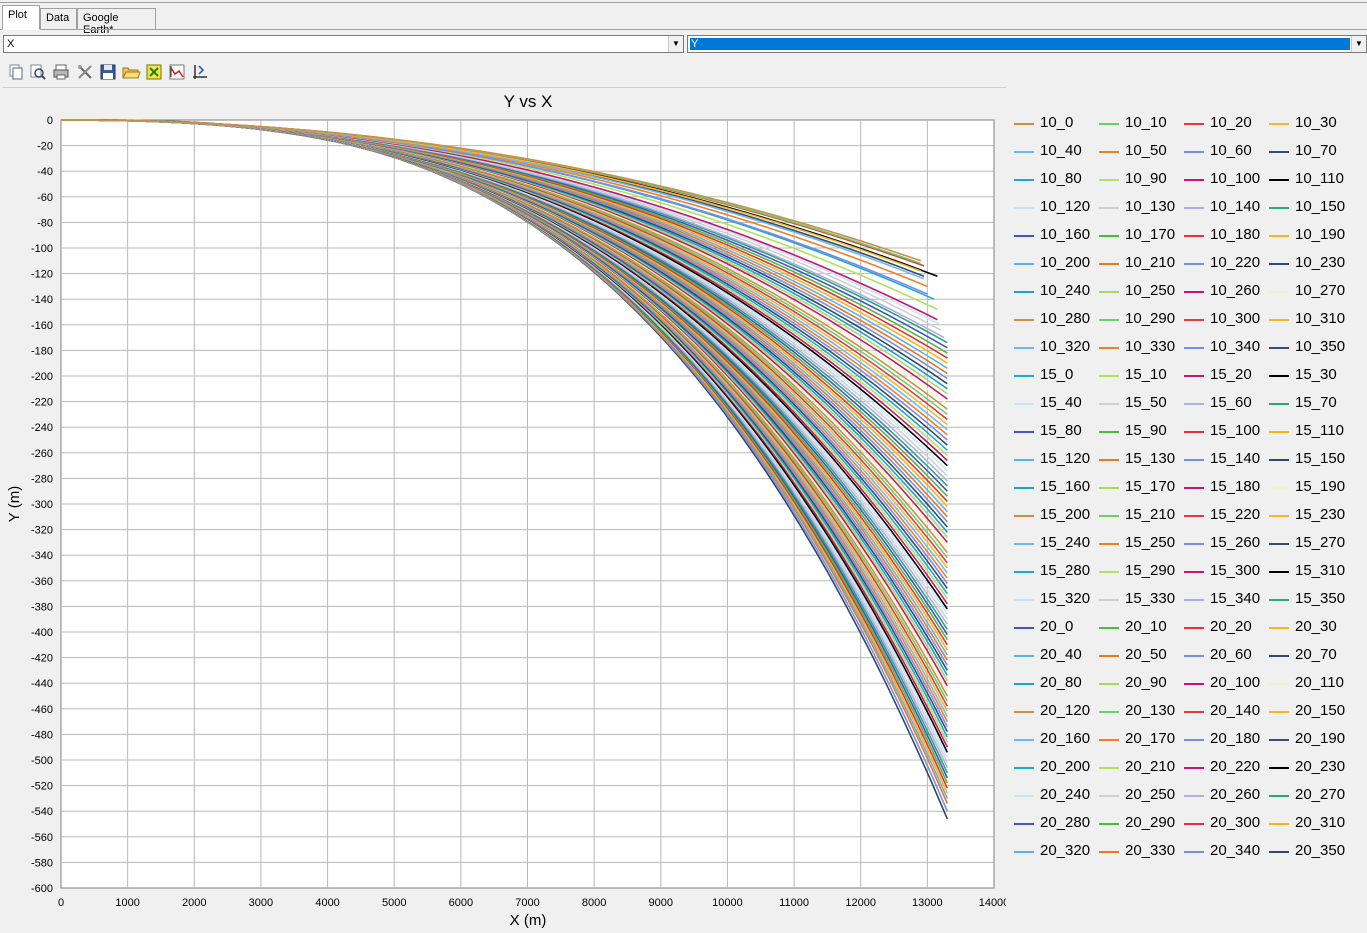 Image resolution: width=1367 pixels, height=933 pixels. I want to click on save-icon, so click(108, 72).